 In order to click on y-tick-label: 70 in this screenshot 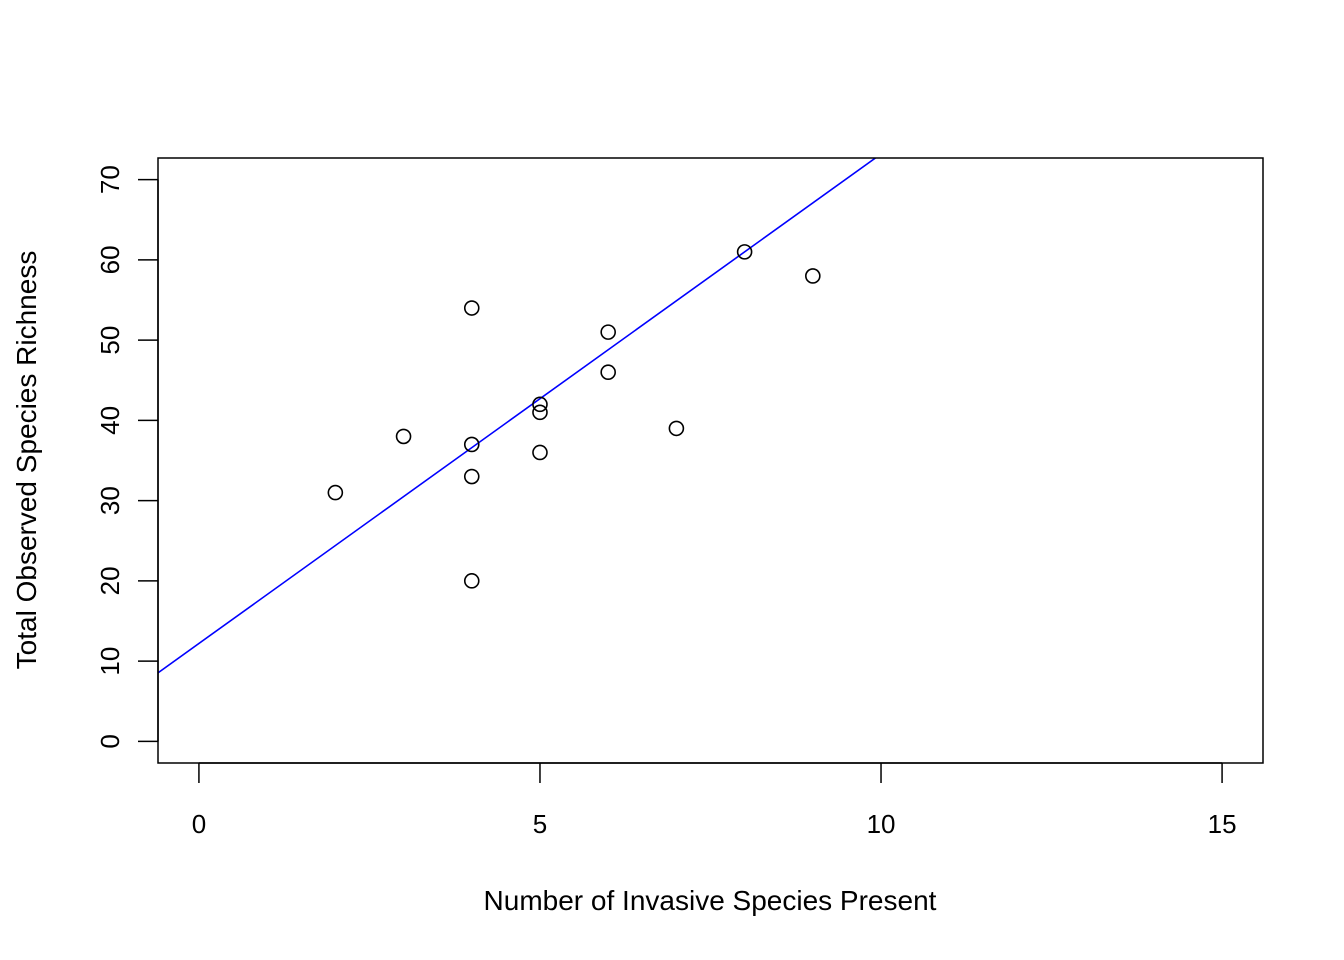, I will do `click(110, 179)`.